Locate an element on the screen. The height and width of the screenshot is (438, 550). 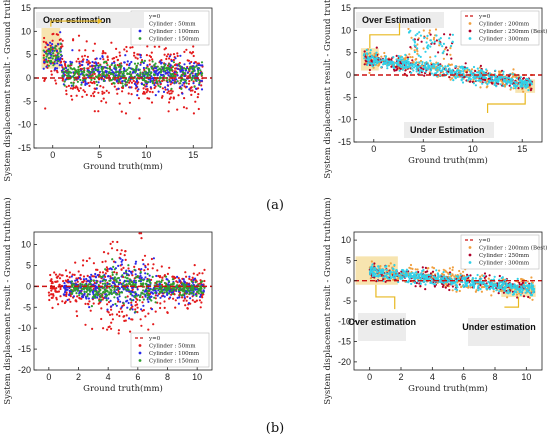
y-tick-label: -15 is located at coordinates (344, 342).